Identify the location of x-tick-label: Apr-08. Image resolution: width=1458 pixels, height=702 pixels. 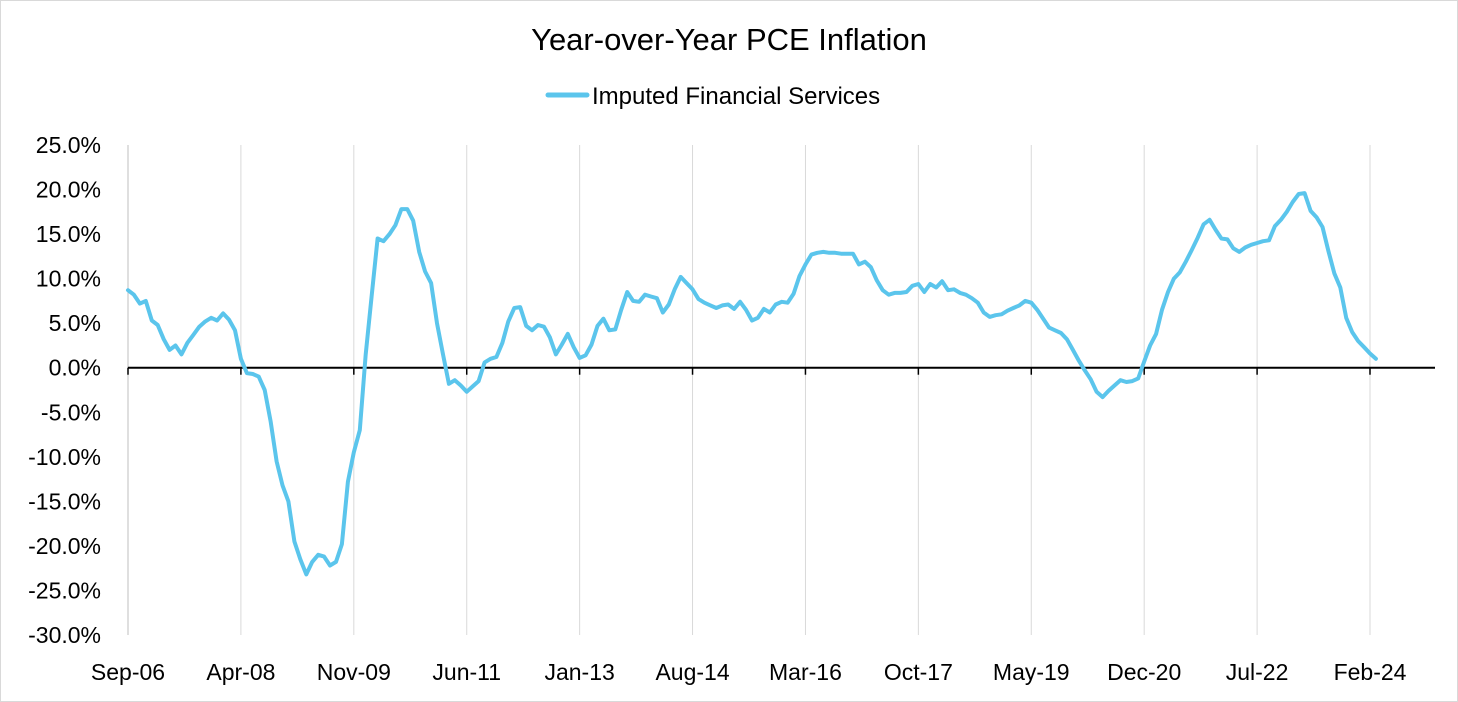
(240, 672).